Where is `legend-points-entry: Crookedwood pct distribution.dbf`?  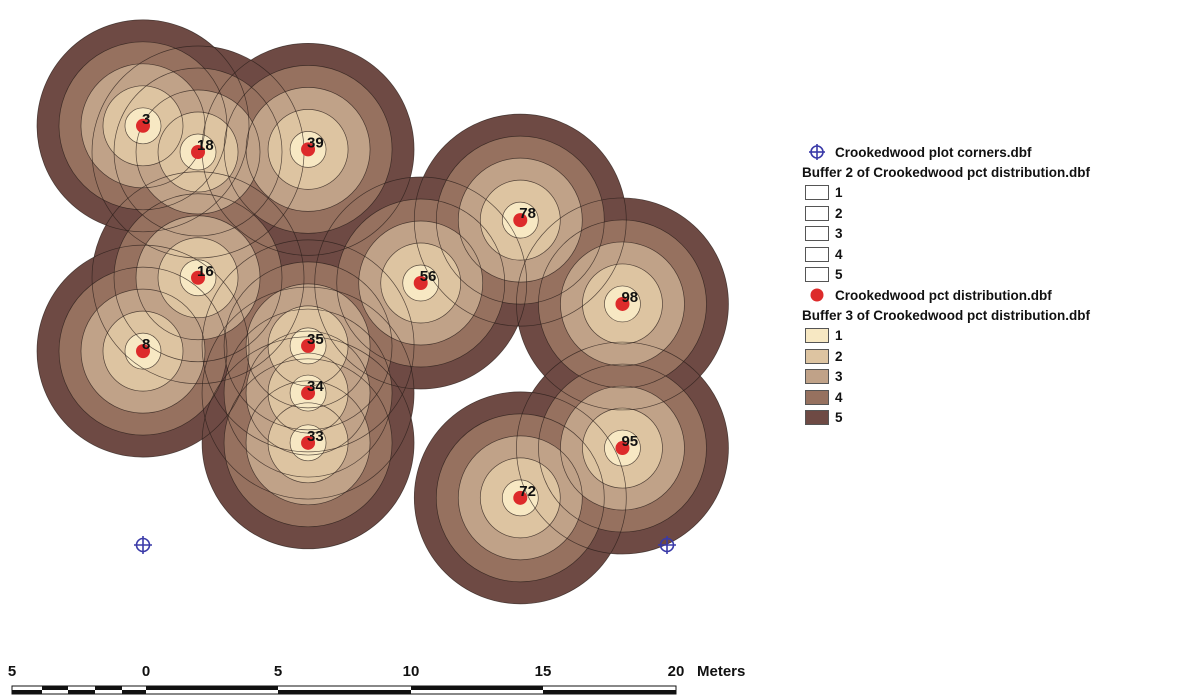
legend-points-entry: Crookedwood pct distribution.dbf is located at coordinates (992, 295).